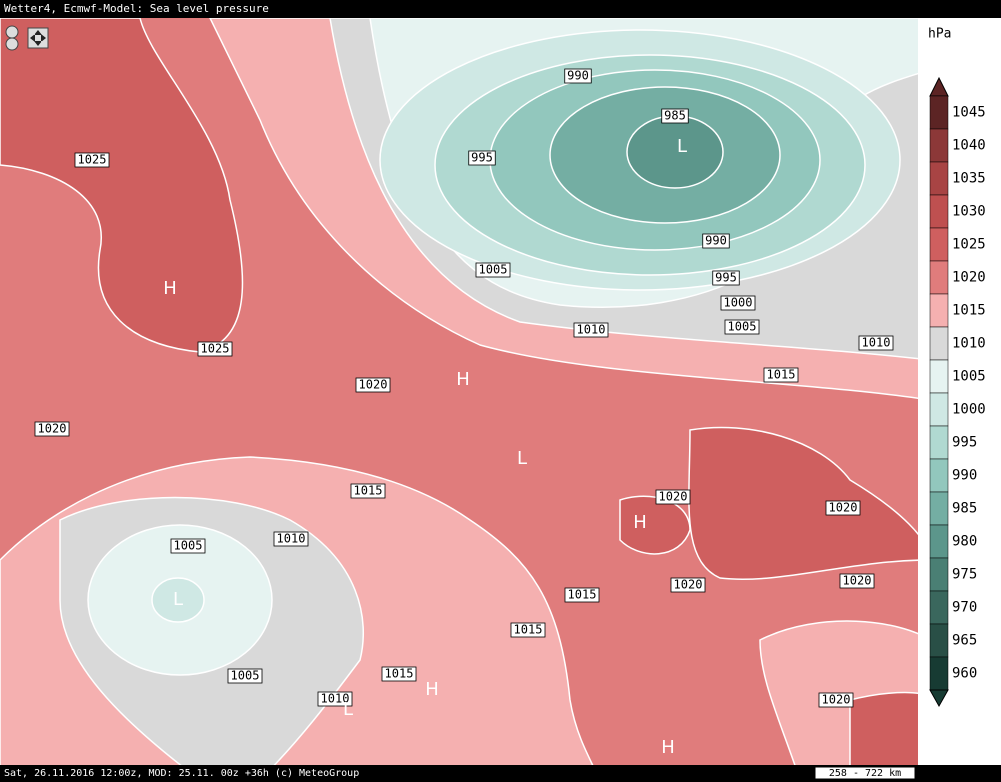 This screenshot has width=1001, height=782. What do you see at coordinates (27, 38) in the screenshot?
I see `zoom-controls` at bounding box center [27, 38].